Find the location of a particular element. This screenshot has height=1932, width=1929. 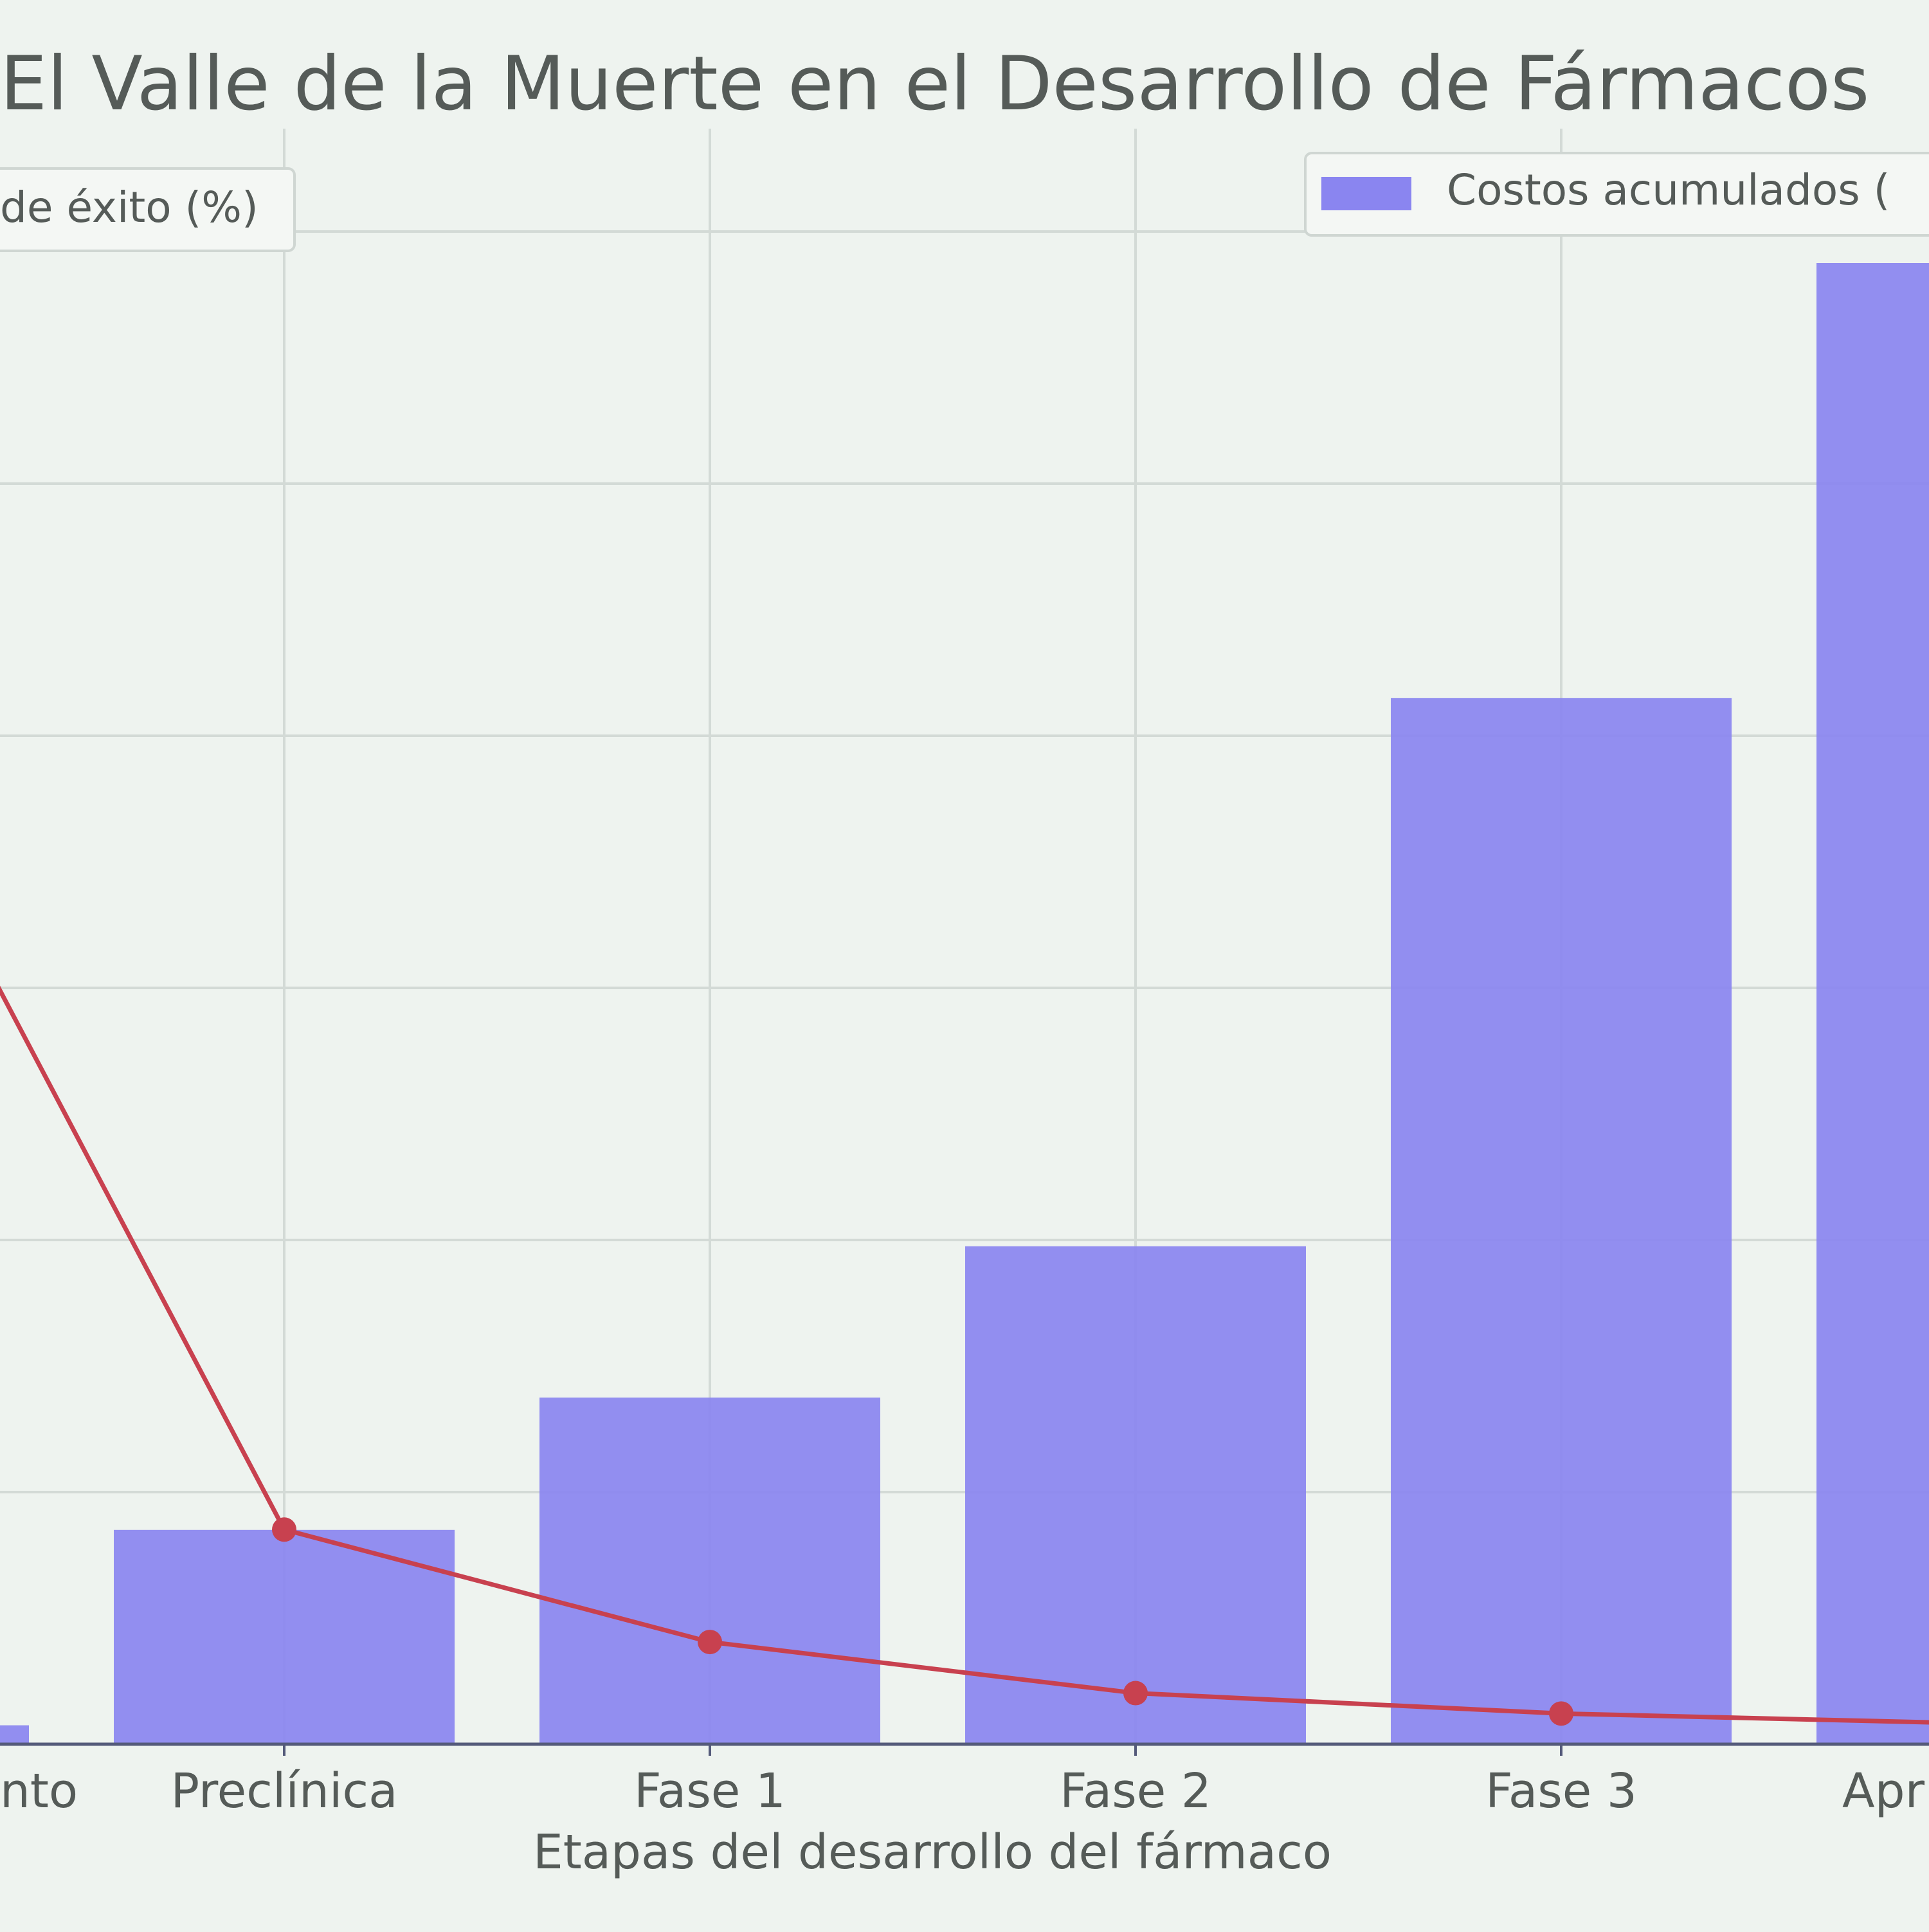

x-tick-label-3: Fase 2 is located at coordinates (1135, 1791).